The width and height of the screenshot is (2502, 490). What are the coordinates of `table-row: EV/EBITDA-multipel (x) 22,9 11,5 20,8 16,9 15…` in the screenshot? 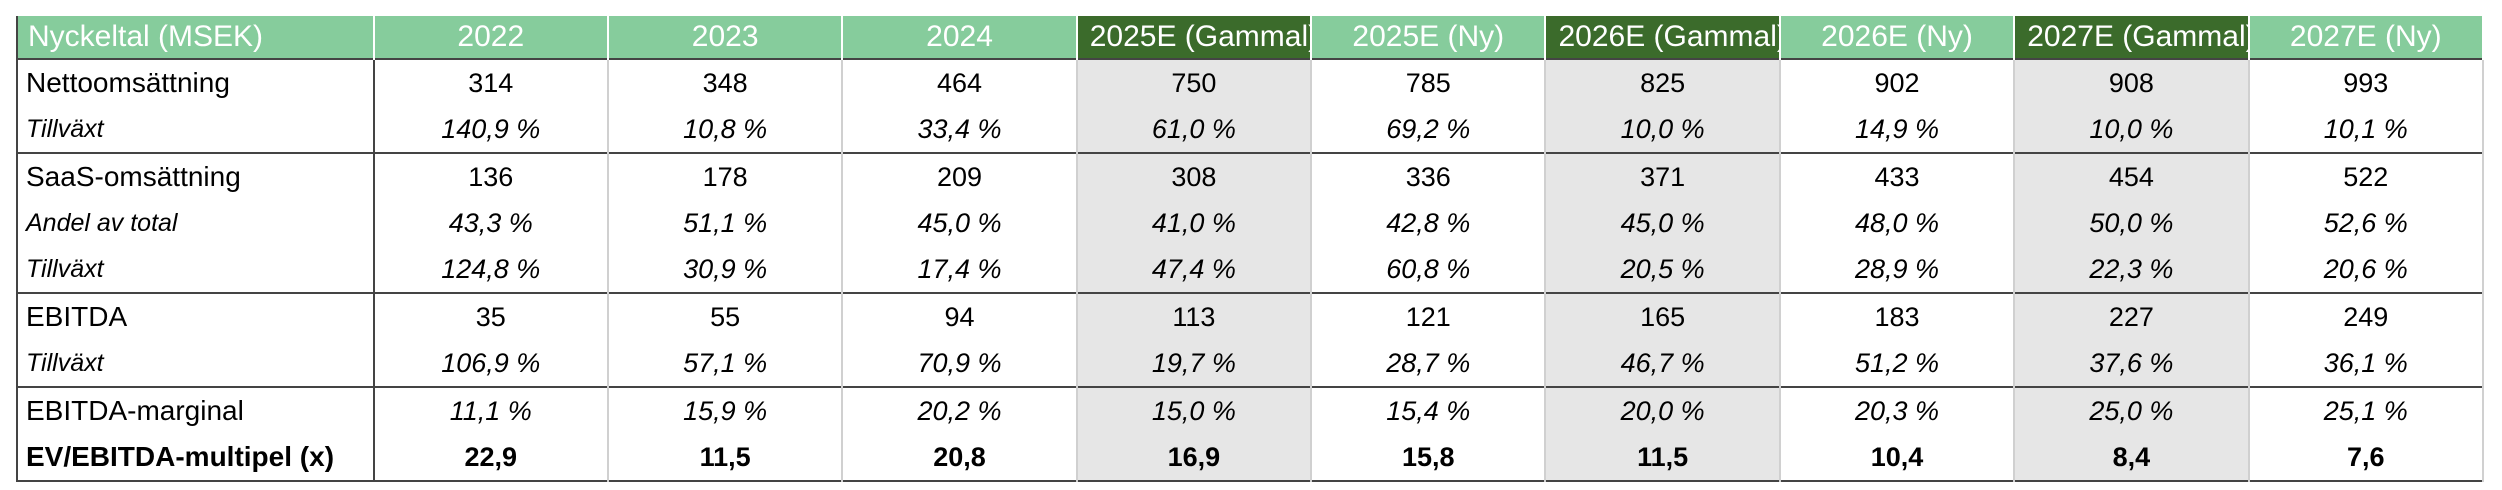 It's located at (1251, 457).